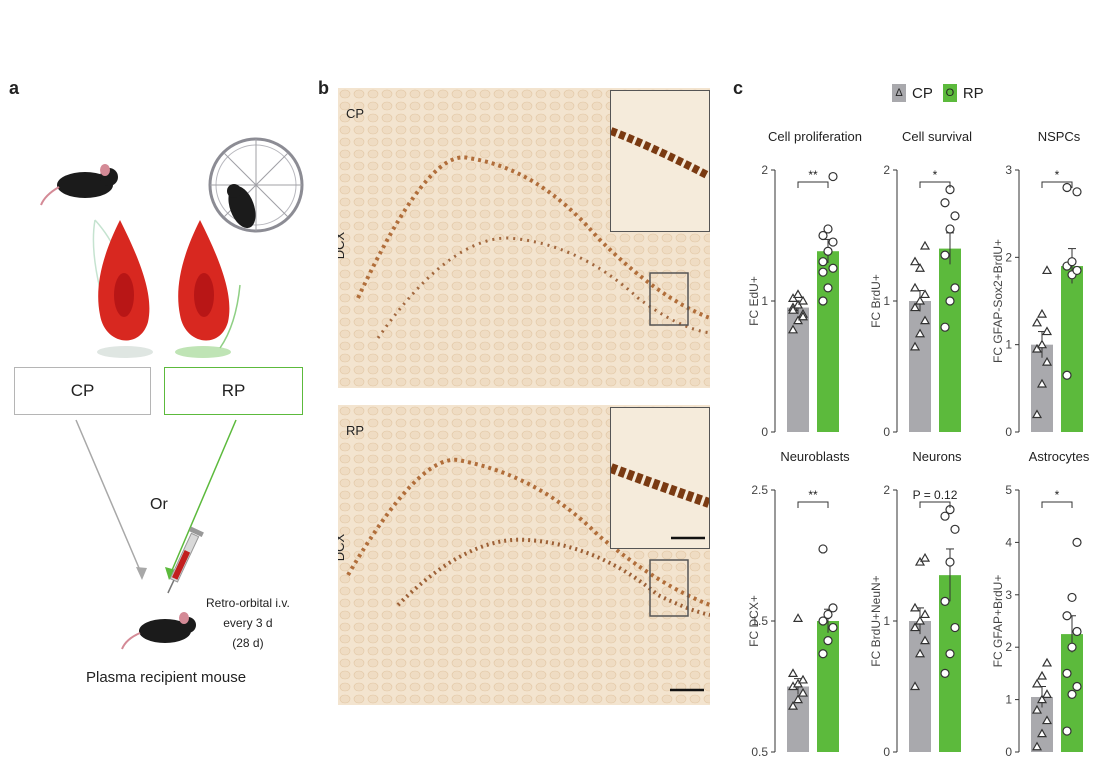 This screenshot has height=774, width=1112. What do you see at coordinates (798, 604) in the screenshot?
I see `chart-4: Neuroblasts FC DCX+ 0.5 1.5 2.5 **` at bounding box center [798, 604].